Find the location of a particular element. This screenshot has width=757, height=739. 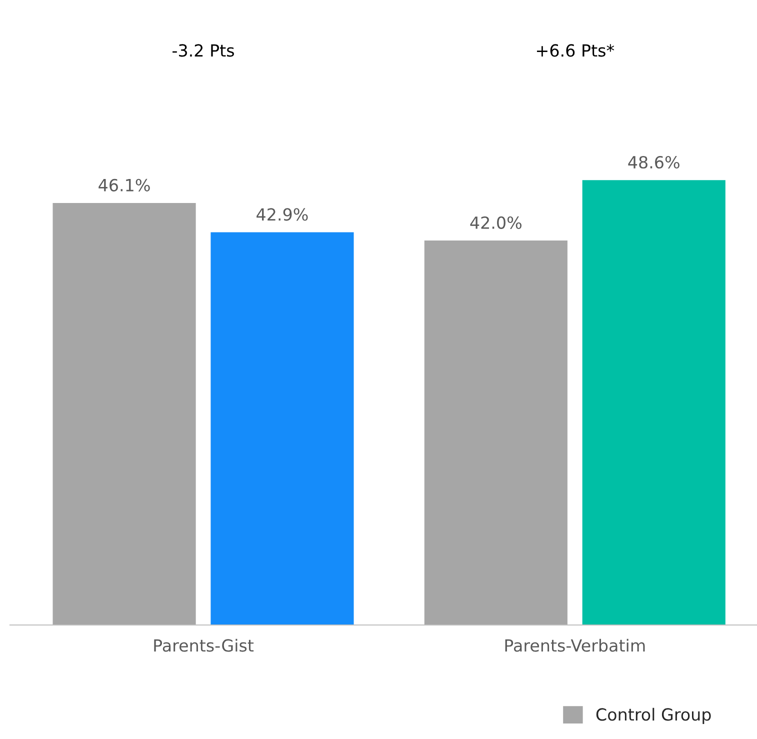

text: -3.2 Pts is located at coordinates (203, 50).